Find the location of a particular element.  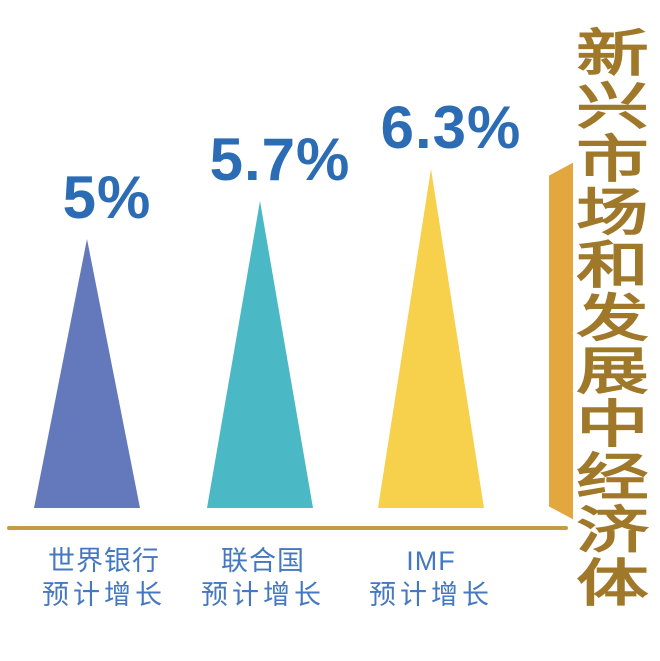

triangle-bar-imf is located at coordinates (431, 338).